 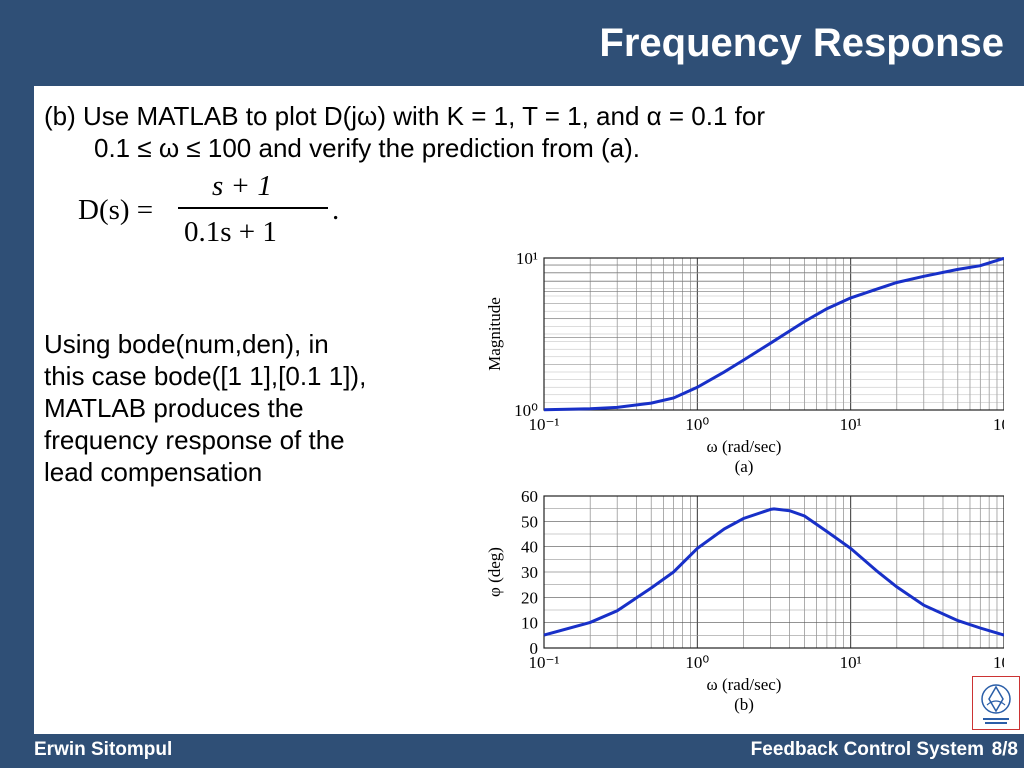 I want to click on bode-description-line: frequency response of the, so click(x=194, y=440).